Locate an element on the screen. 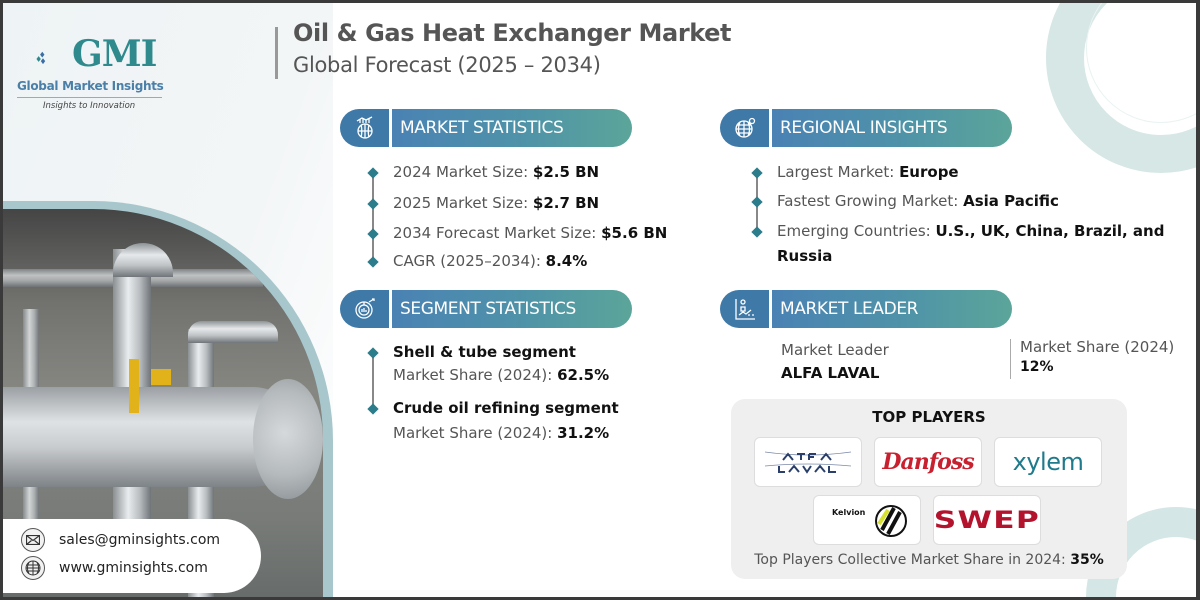  segment-statistics-header: SEGMENT STATISTICS is located at coordinates (486, 309).